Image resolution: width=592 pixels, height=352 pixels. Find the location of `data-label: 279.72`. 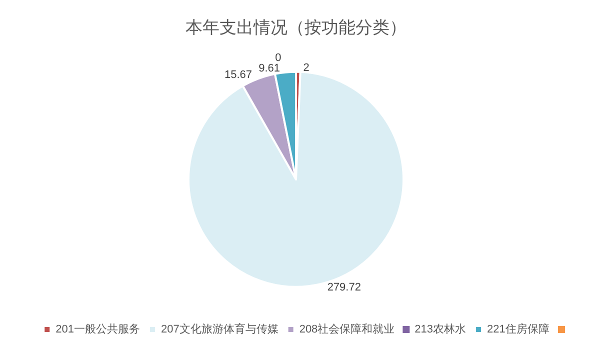

data-label: 279.72 is located at coordinates (344, 288).